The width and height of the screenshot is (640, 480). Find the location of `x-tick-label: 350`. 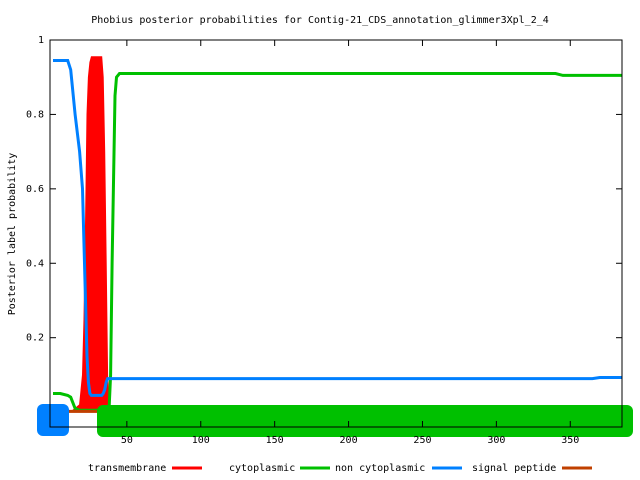

x-tick-label: 350 is located at coordinates (570, 440).